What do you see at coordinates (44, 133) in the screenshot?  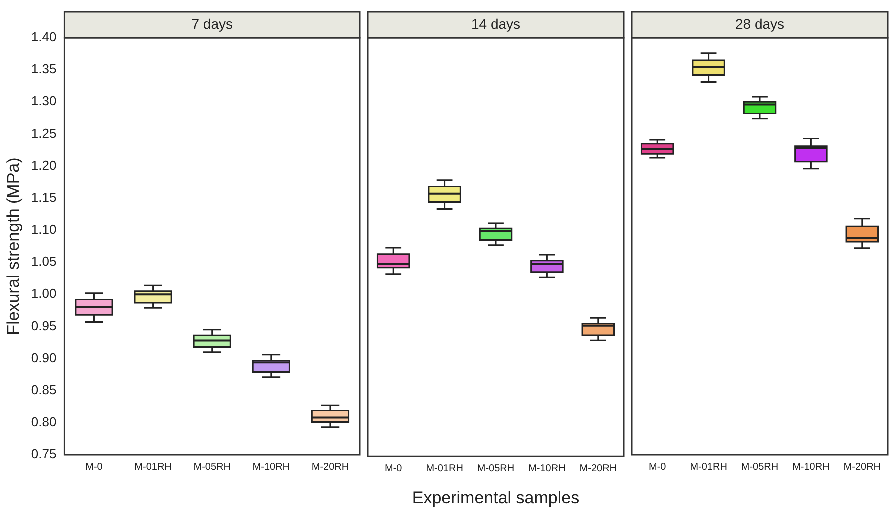 I see `y-tick-label: 1.25` at bounding box center [44, 133].